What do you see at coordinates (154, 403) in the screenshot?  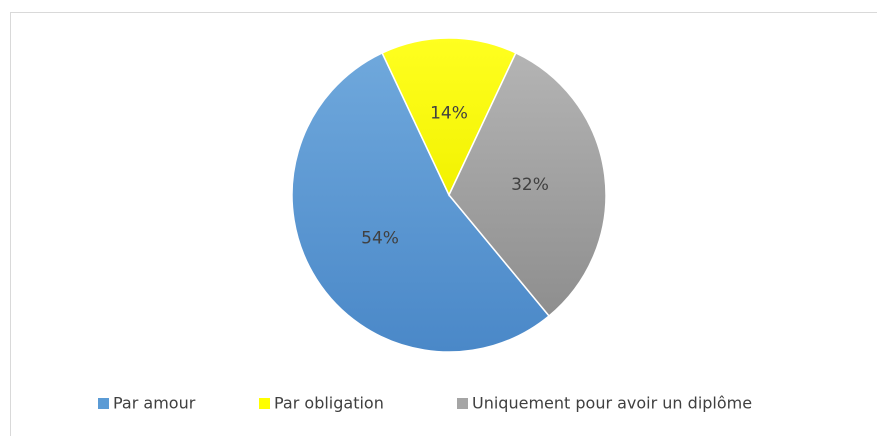 I see `legend-label: Par amour` at bounding box center [154, 403].